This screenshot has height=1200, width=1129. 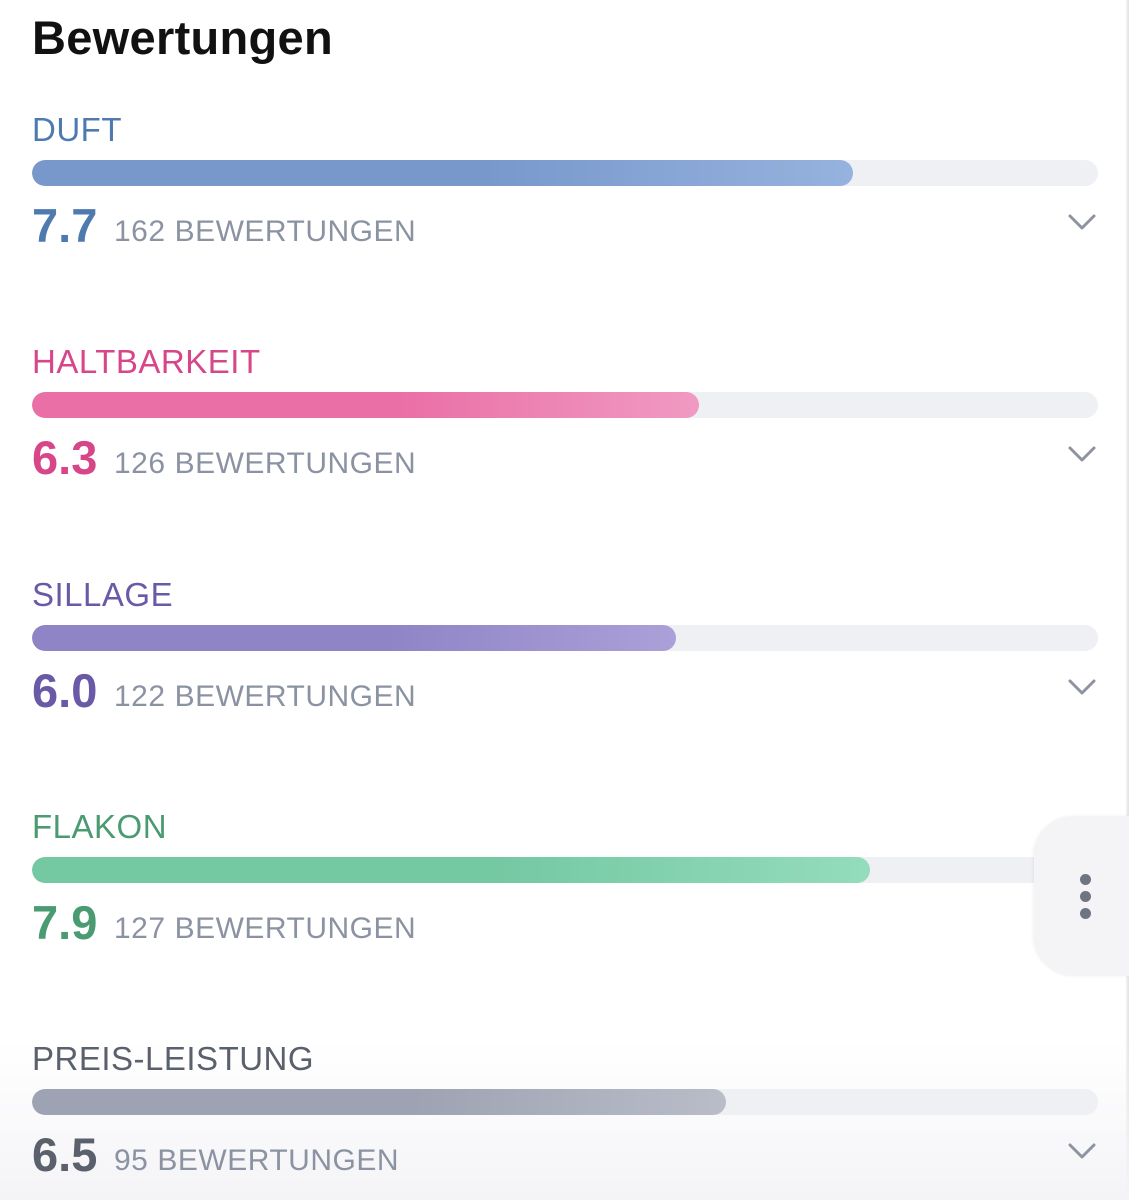 I want to click on rating-score: 7.9, so click(x=65, y=922).